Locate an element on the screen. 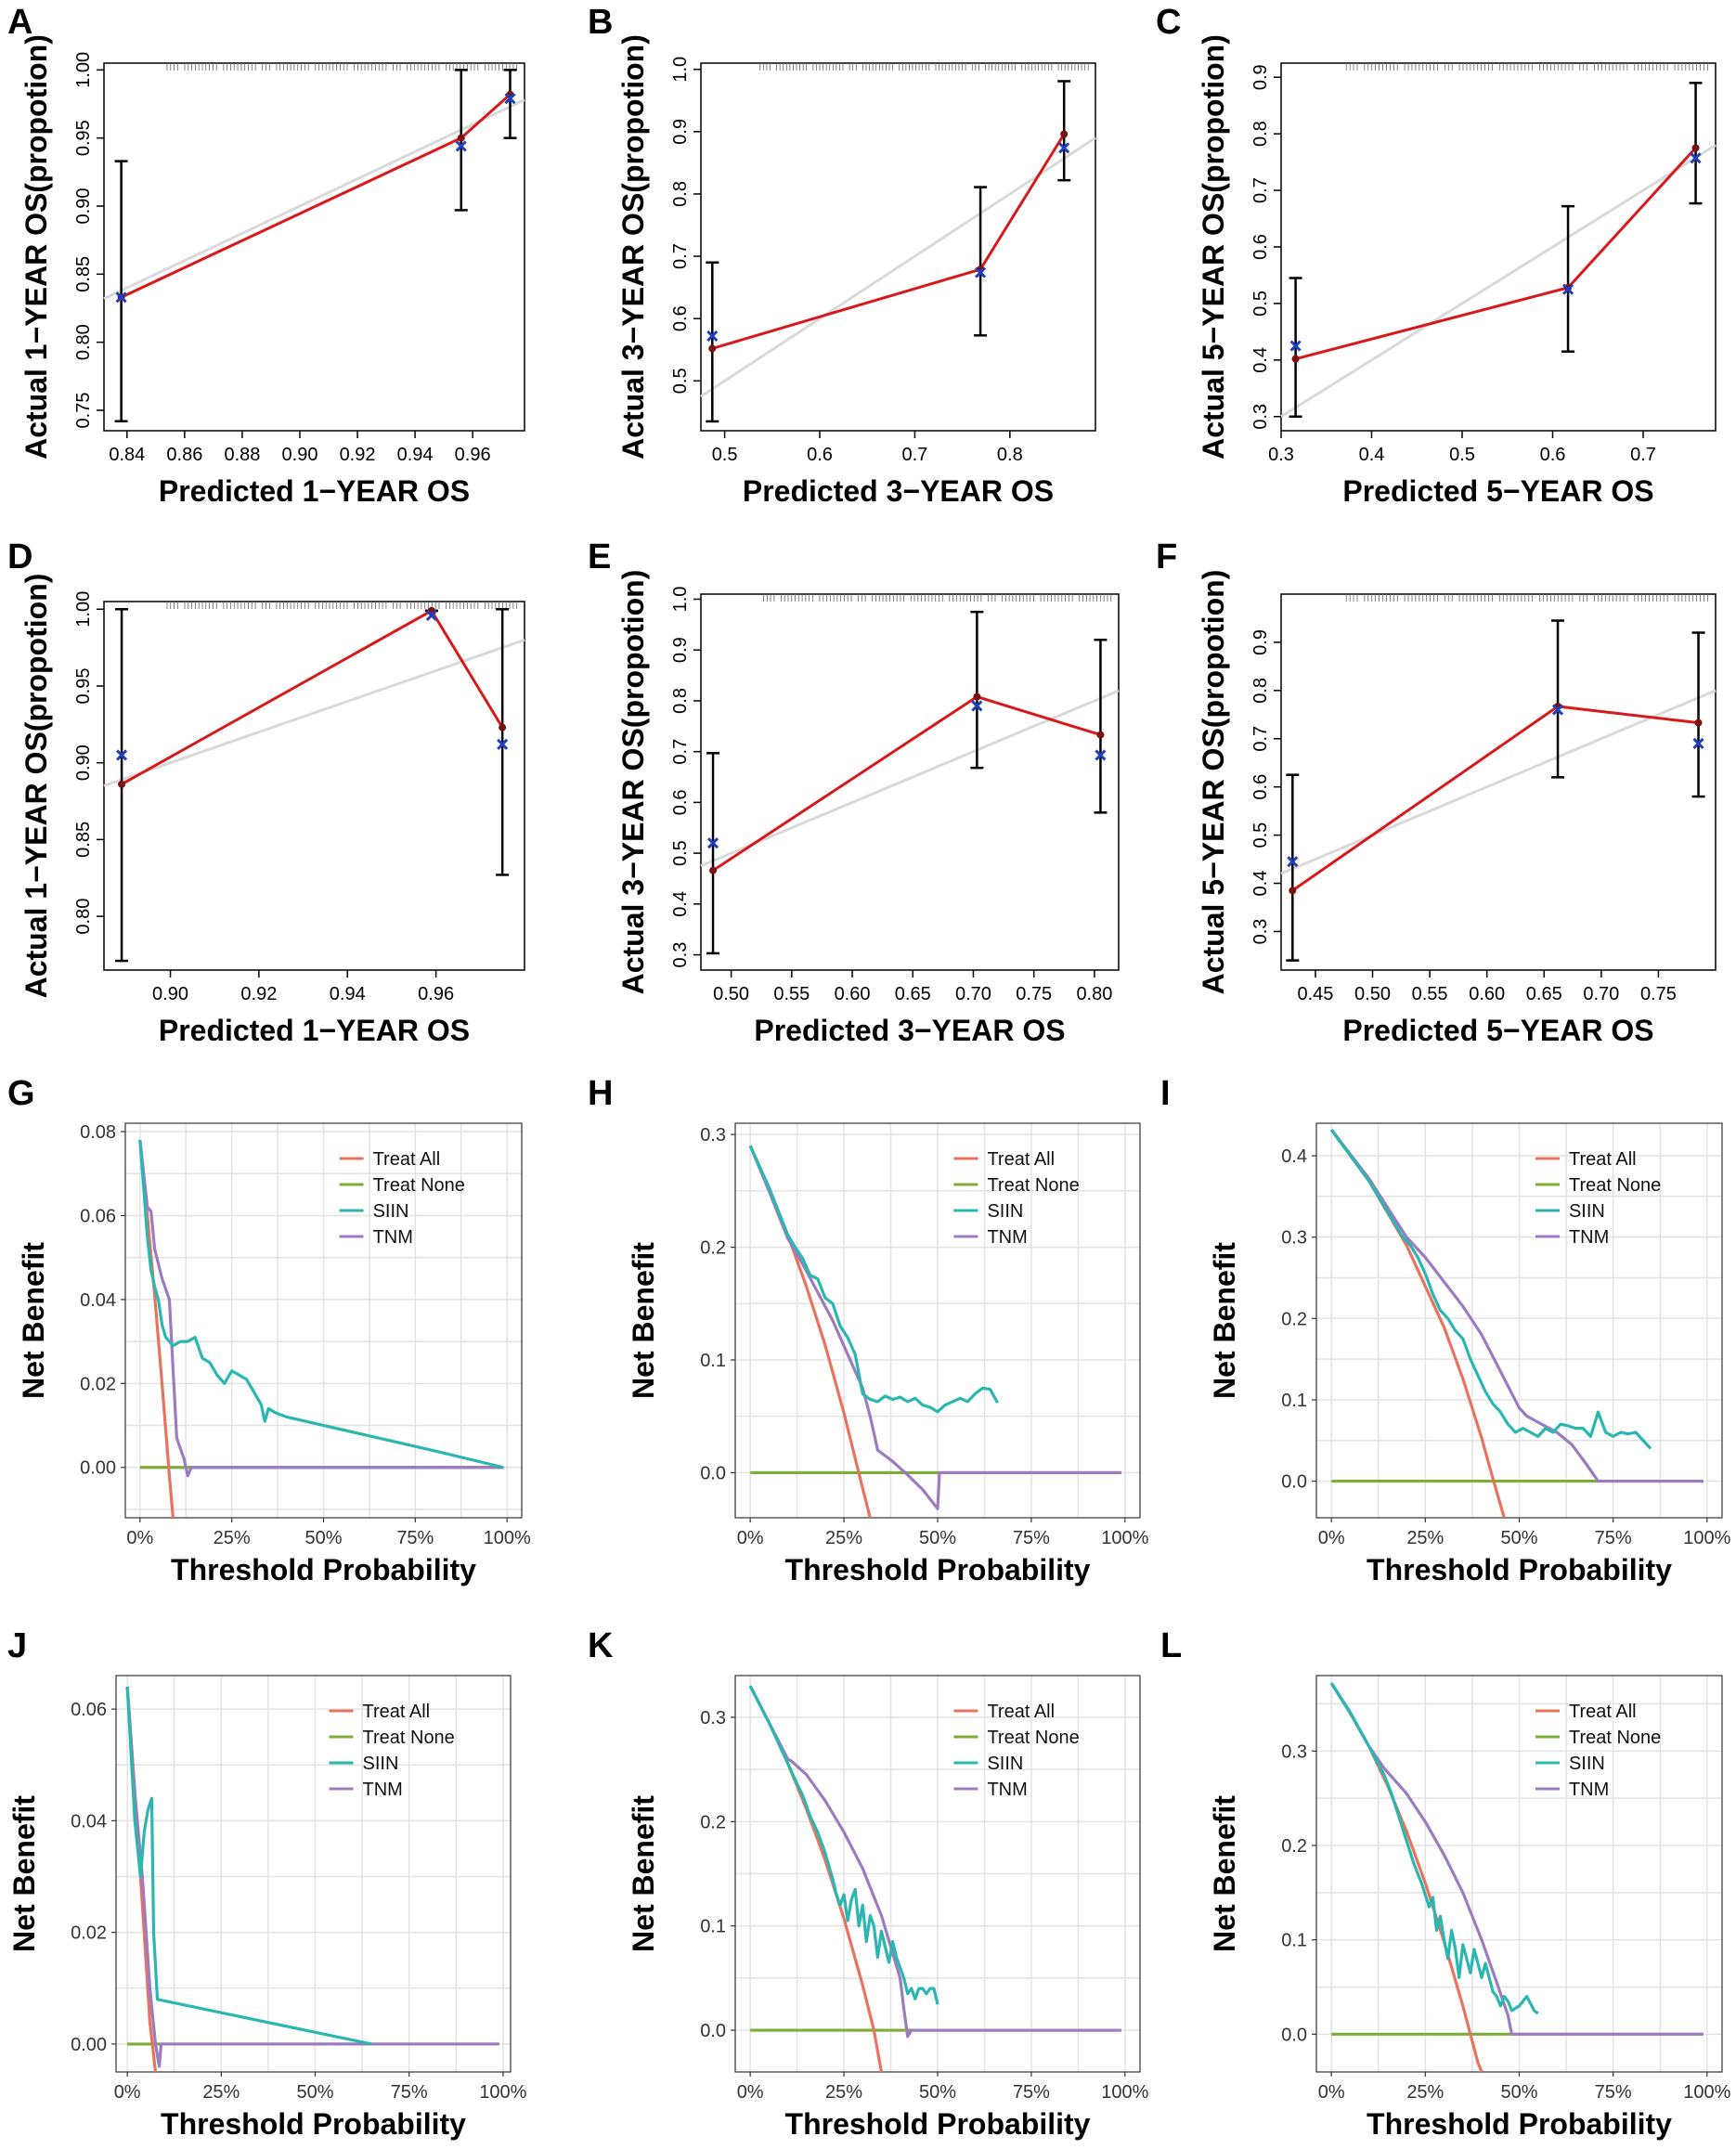 This screenshot has height=2149, width=1736. y-tick-label: 0.02 is located at coordinates (98, 1384).